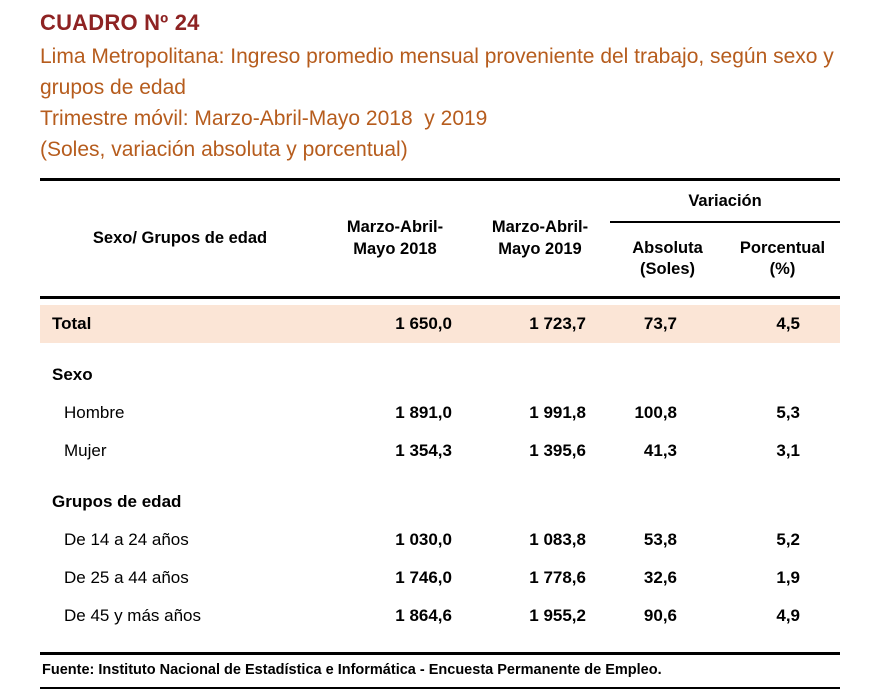 The height and width of the screenshot is (689, 879). Describe the element at coordinates (133, 616) in the screenshot. I see `row-label: De 45 y más años` at that location.